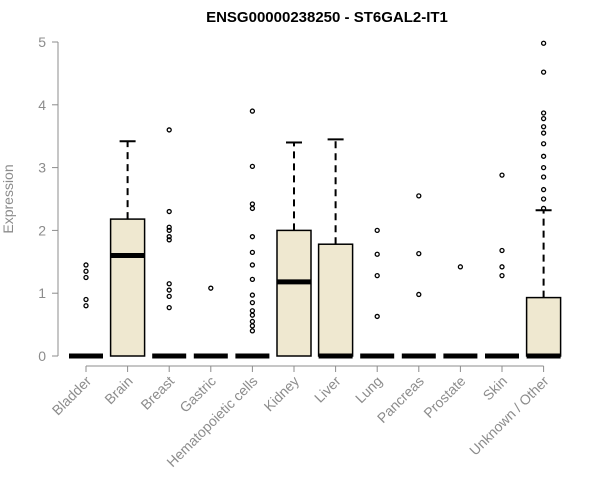 This screenshot has height=500, width=600. Describe the element at coordinates (42, 42) in the screenshot. I see `y-tick-label: 5` at that location.